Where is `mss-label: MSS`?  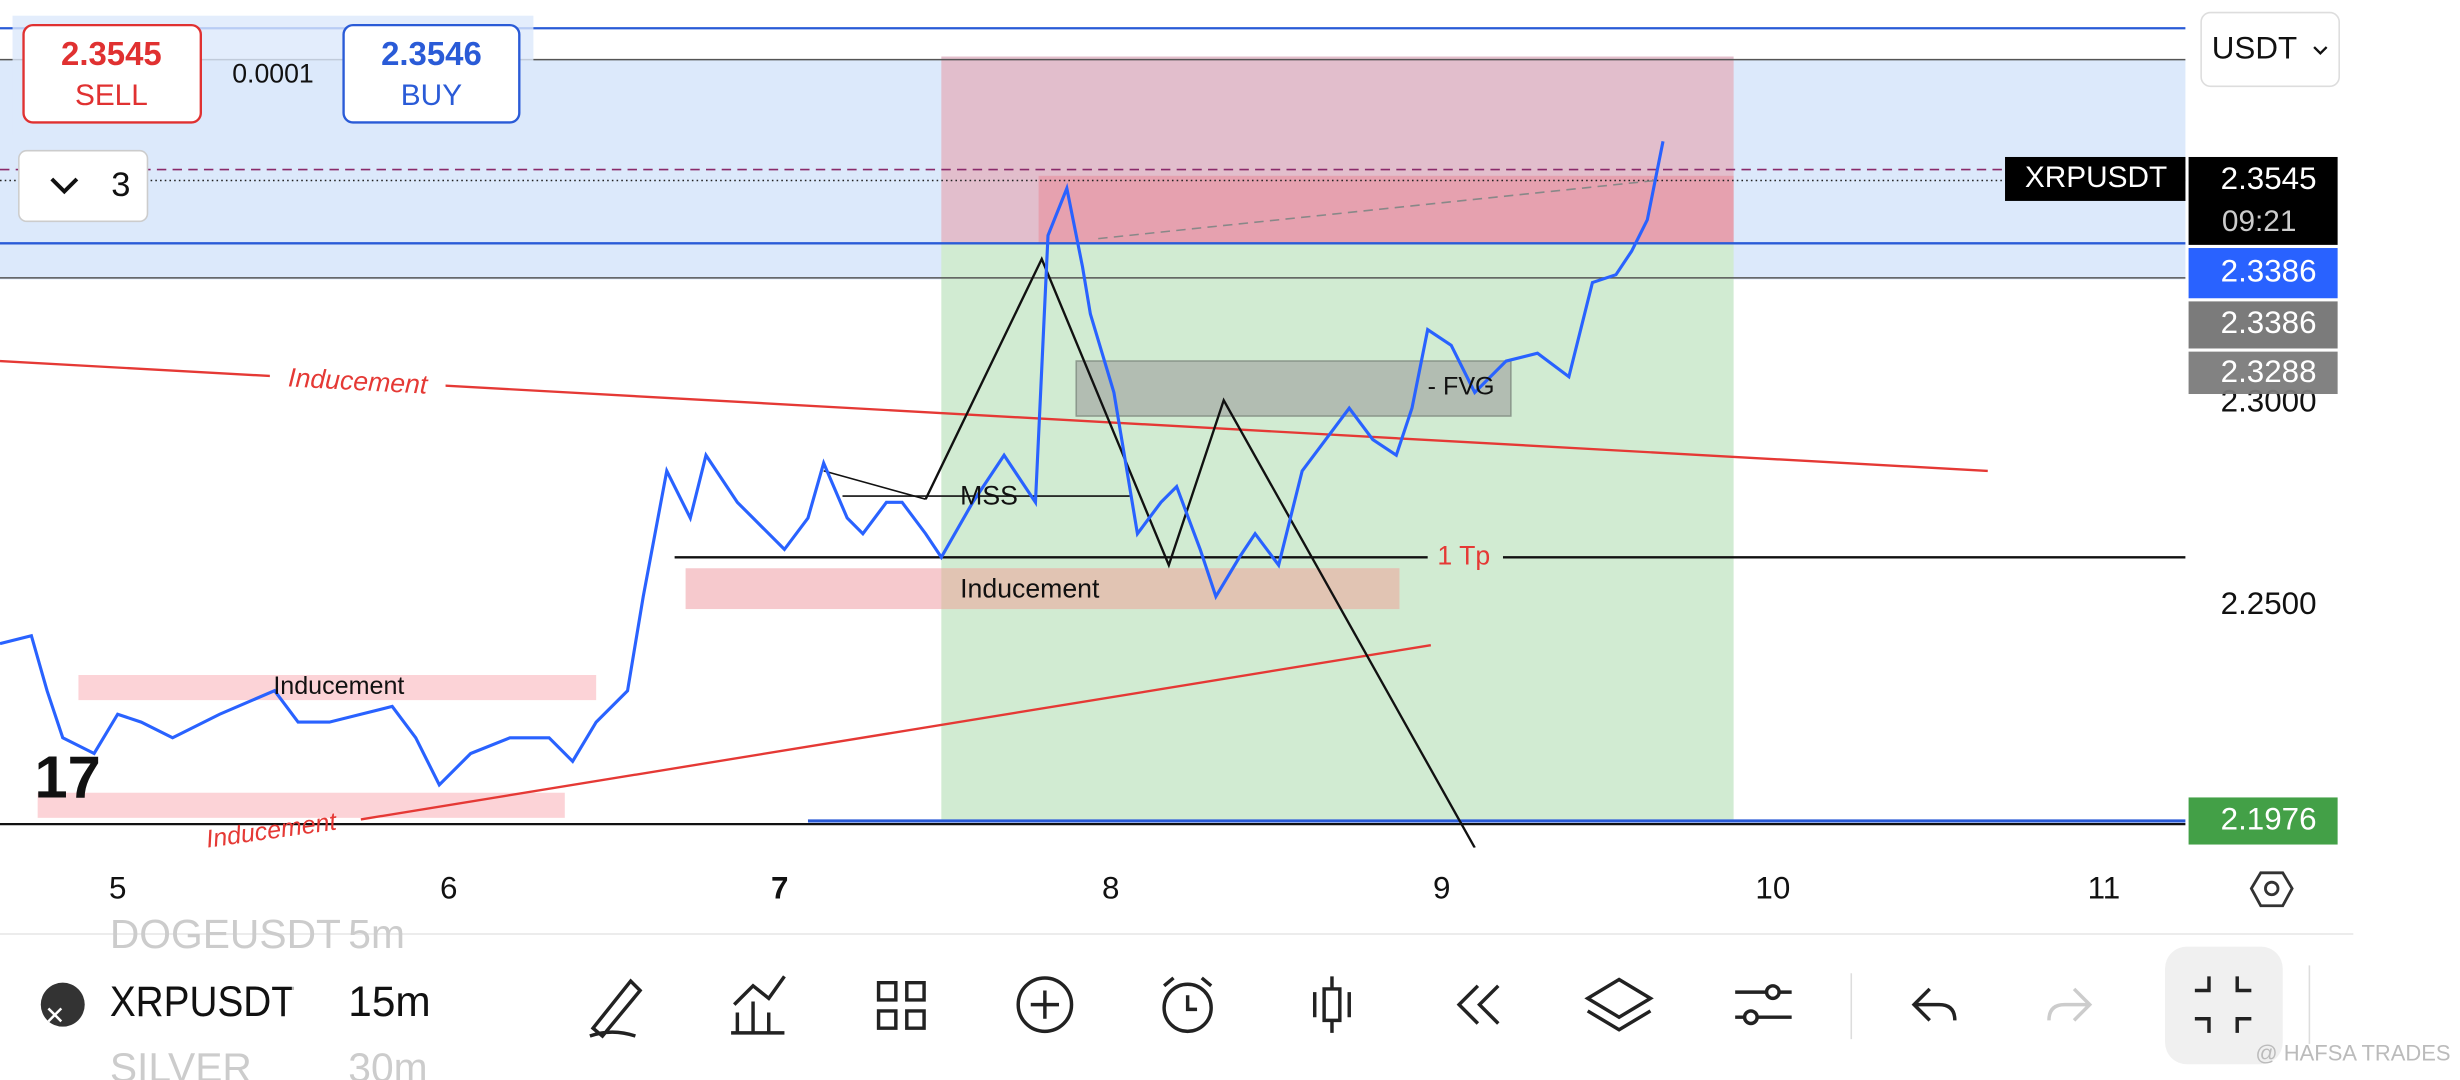 mss-label: MSS is located at coordinates (989, 496).